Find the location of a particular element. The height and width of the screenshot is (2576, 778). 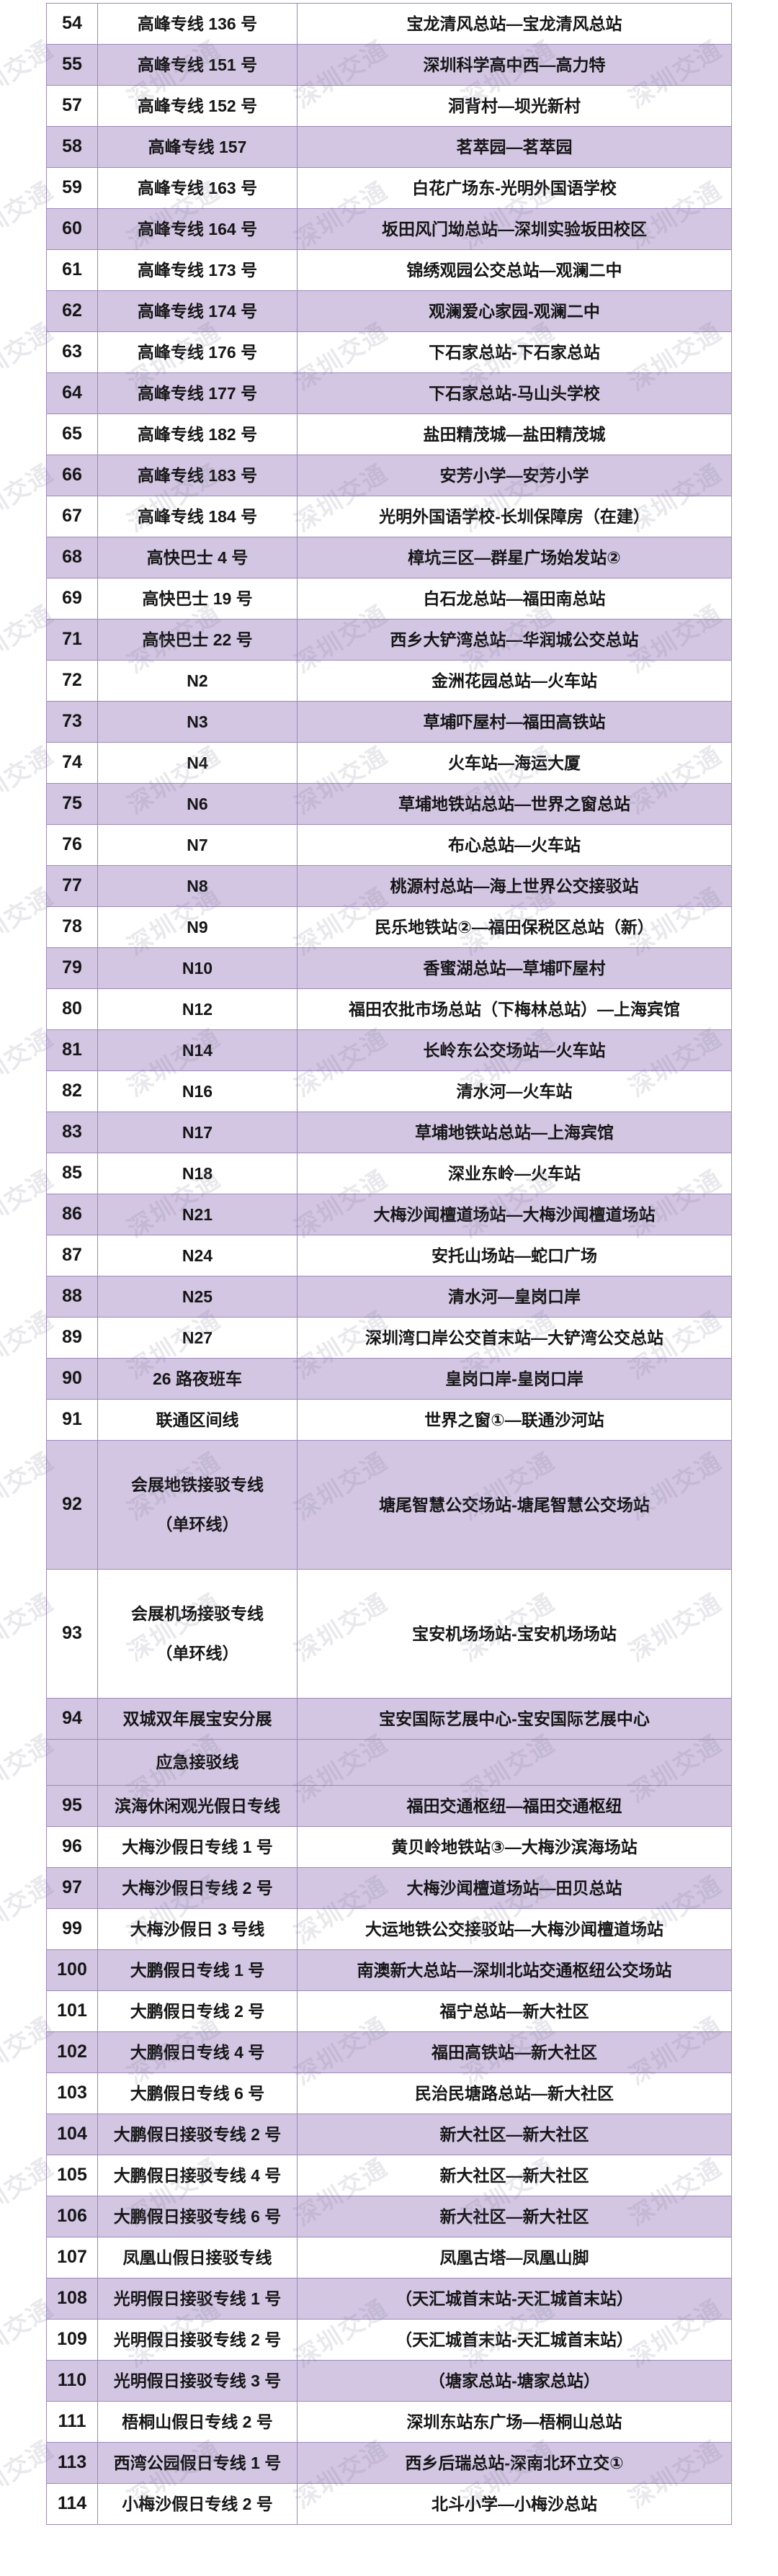

route-name-cell: 凤凰山假日接驳专线 is located at coordinates (197, 2257).